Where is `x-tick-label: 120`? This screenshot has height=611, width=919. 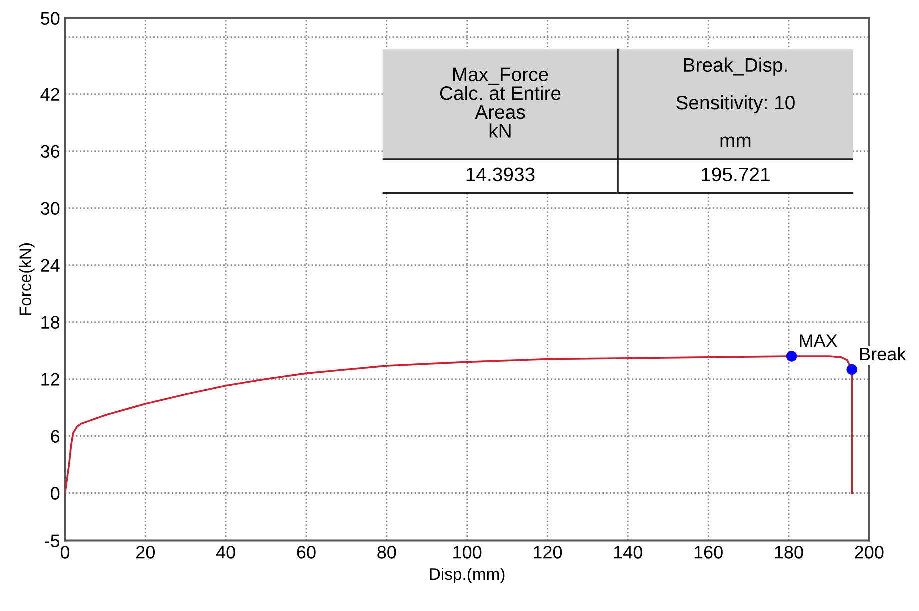 x-tick-label: 120 is located at coordinates (548, 552).